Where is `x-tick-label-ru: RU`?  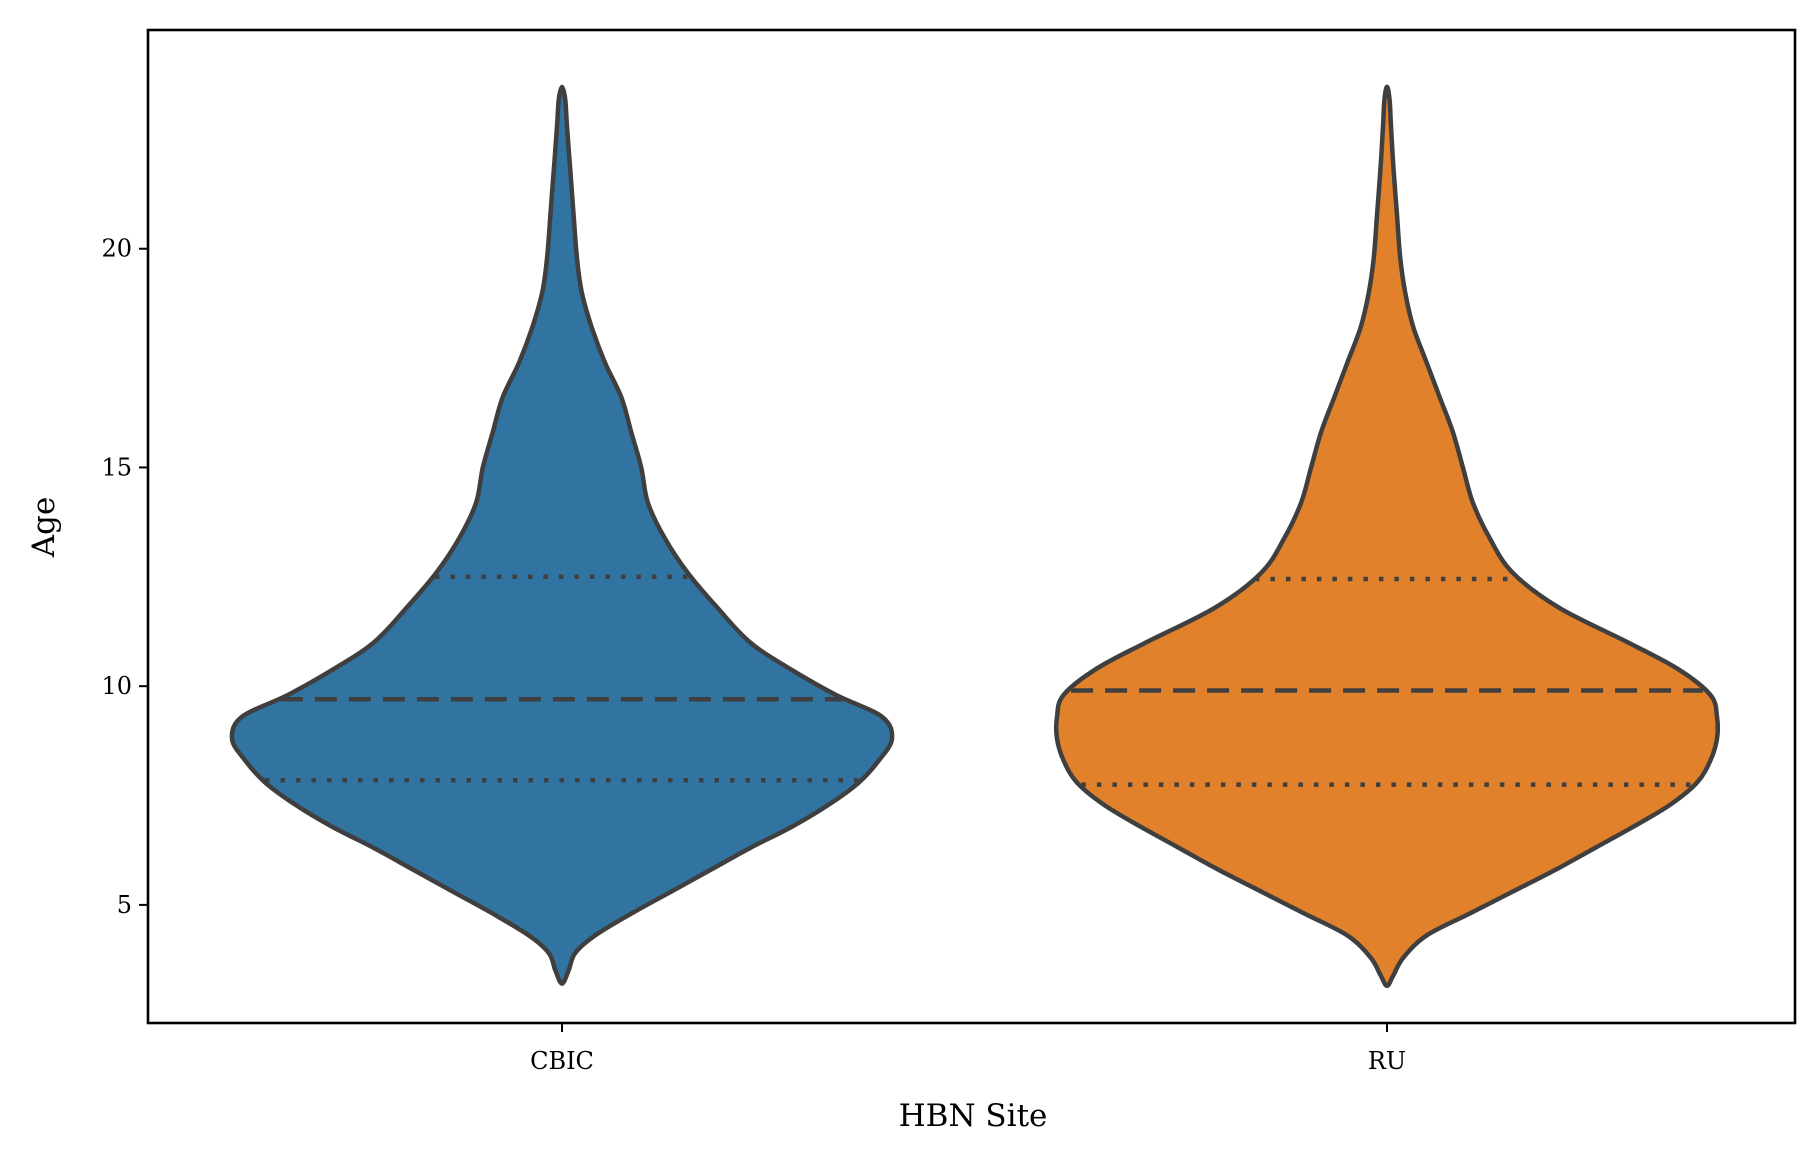
x-tick-label-ru: RU is located at coordinates (1387, 1061).